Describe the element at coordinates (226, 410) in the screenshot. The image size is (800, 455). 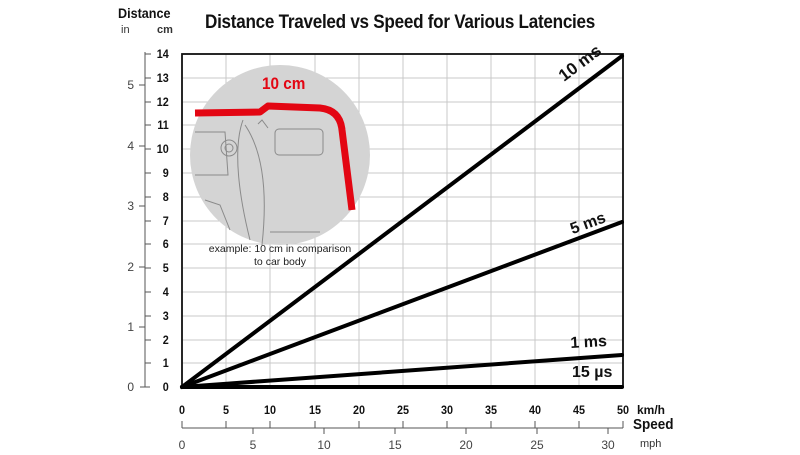
I see `x-tick-kmh: 5` at that location.